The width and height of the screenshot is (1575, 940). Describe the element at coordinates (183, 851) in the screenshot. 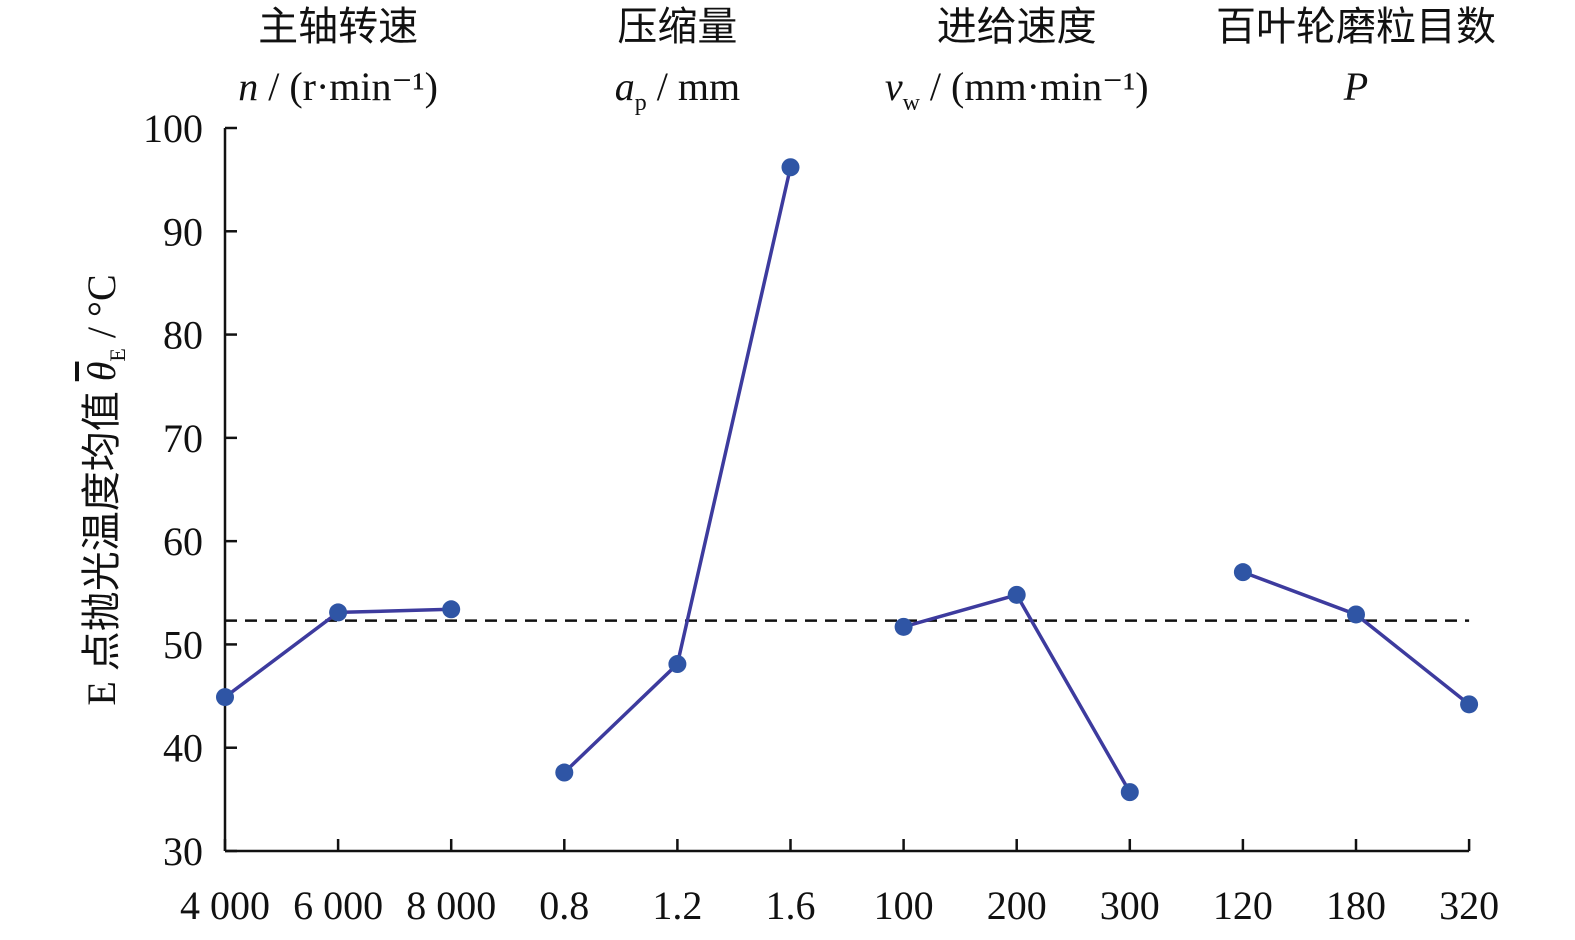

I see `y-tick-label: 30` at that location.